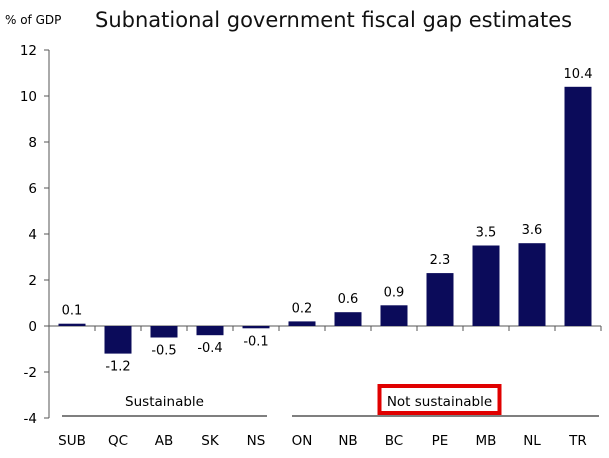 The width and height of the screenshot is (609, 458). What do you see at coordinates (486, 233) in the screenshot?
I see `data-label-mb: 3.5` at bounding box center [486, 233].